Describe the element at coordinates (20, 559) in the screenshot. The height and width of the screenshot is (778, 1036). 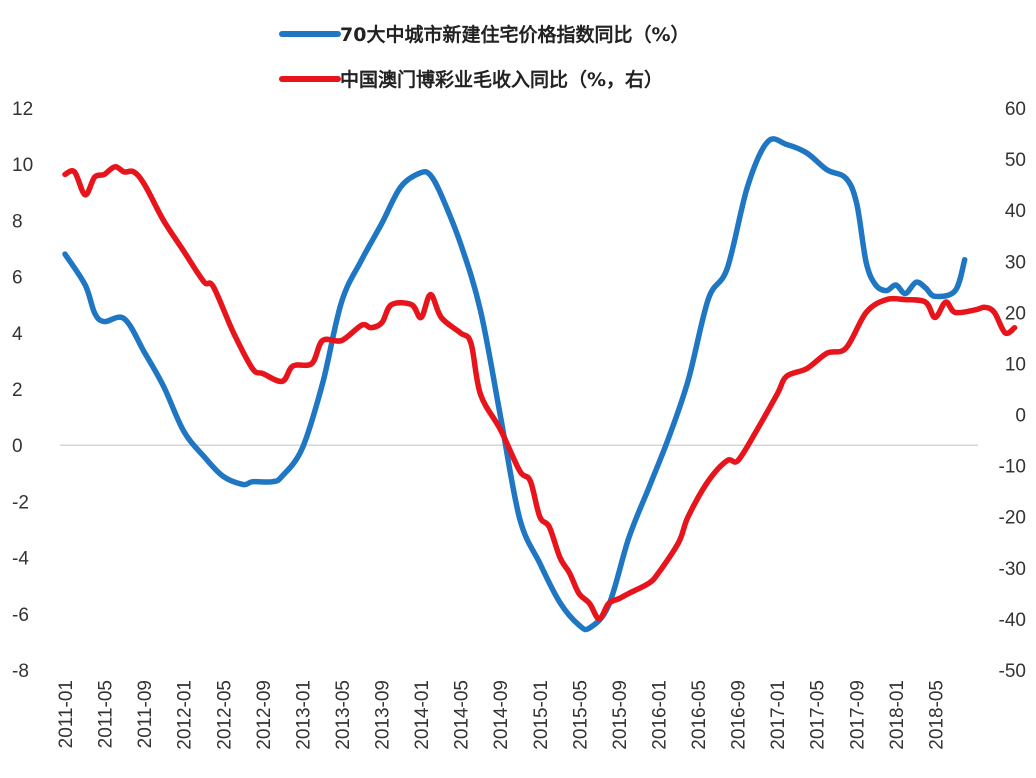
I see `left-axis-tick-label: -4` at that location.